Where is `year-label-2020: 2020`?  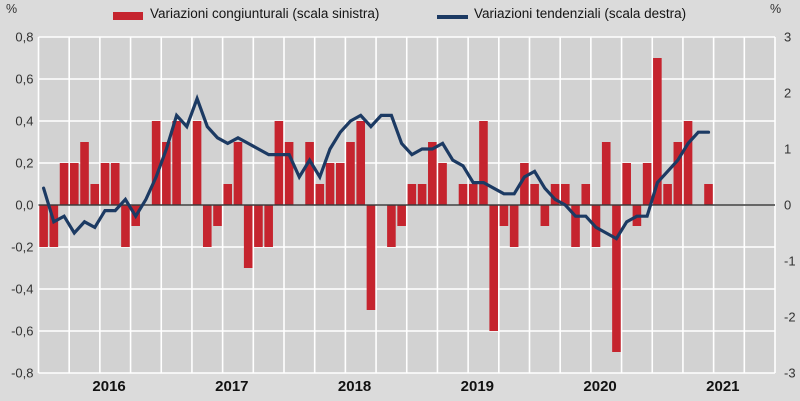 year-label-2020: 2020 is located at coordinates (599, 386).